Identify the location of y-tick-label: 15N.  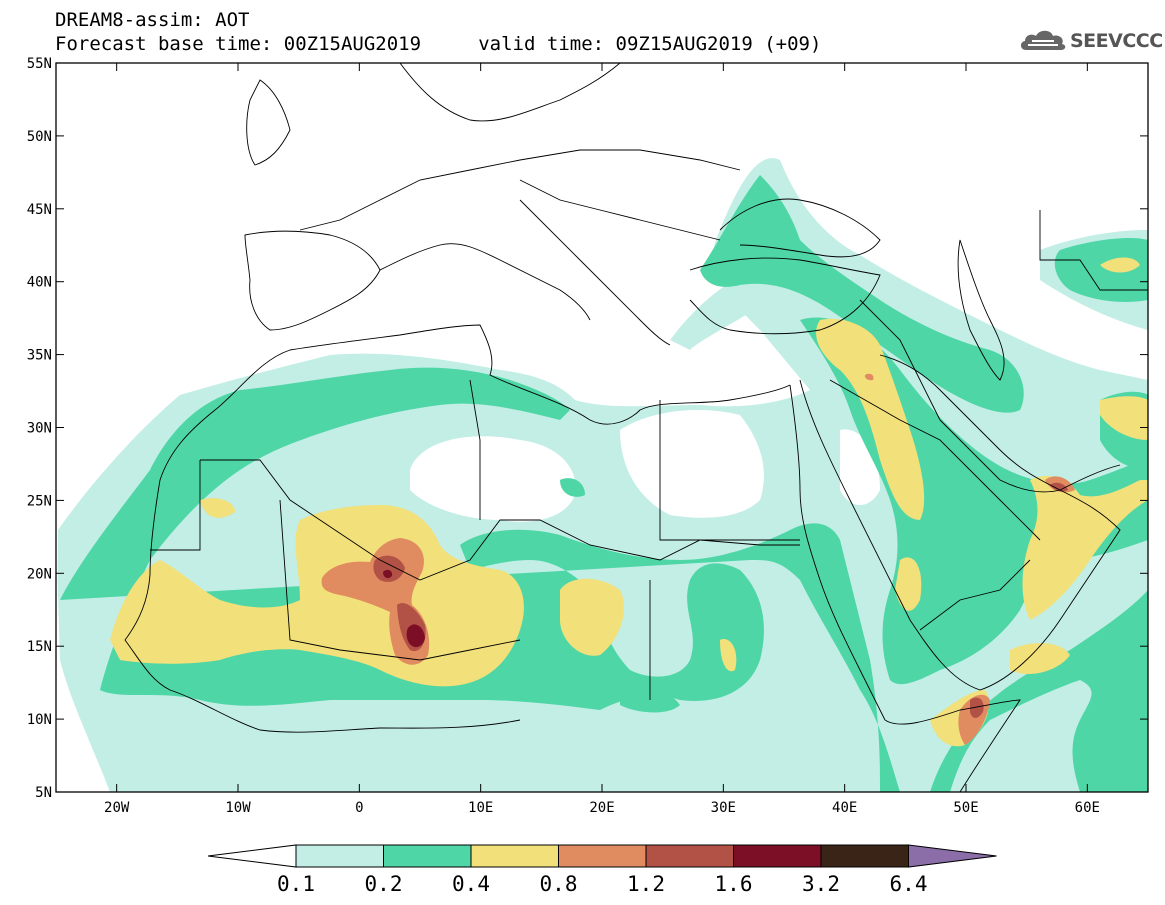
(39, 647).